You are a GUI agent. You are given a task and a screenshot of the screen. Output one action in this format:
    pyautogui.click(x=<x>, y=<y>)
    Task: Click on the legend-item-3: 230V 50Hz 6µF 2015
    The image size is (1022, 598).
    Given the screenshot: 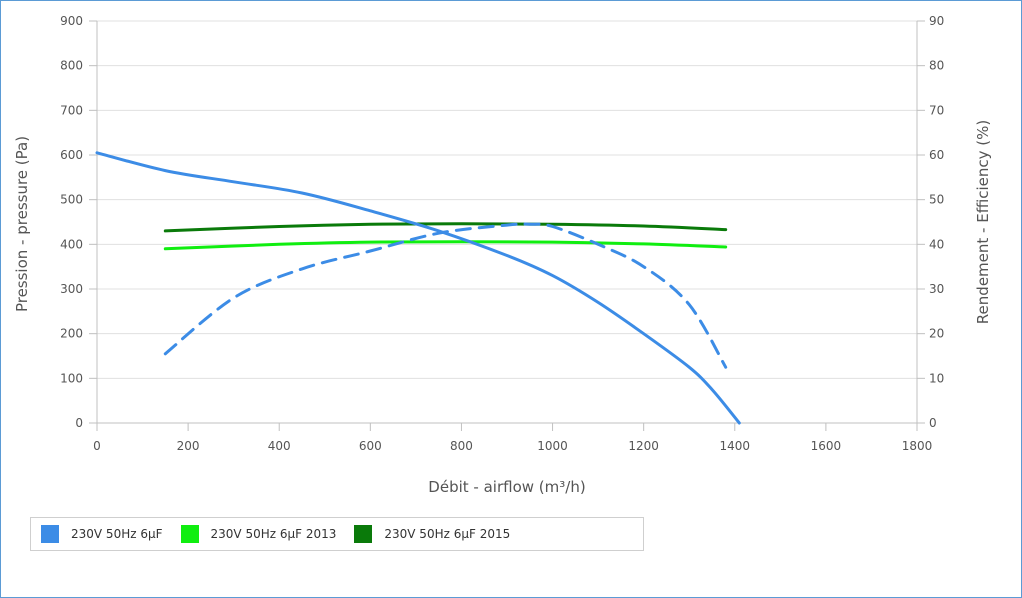 What is the action you would take?
    pyautogui.click(x=432, y=534)
    